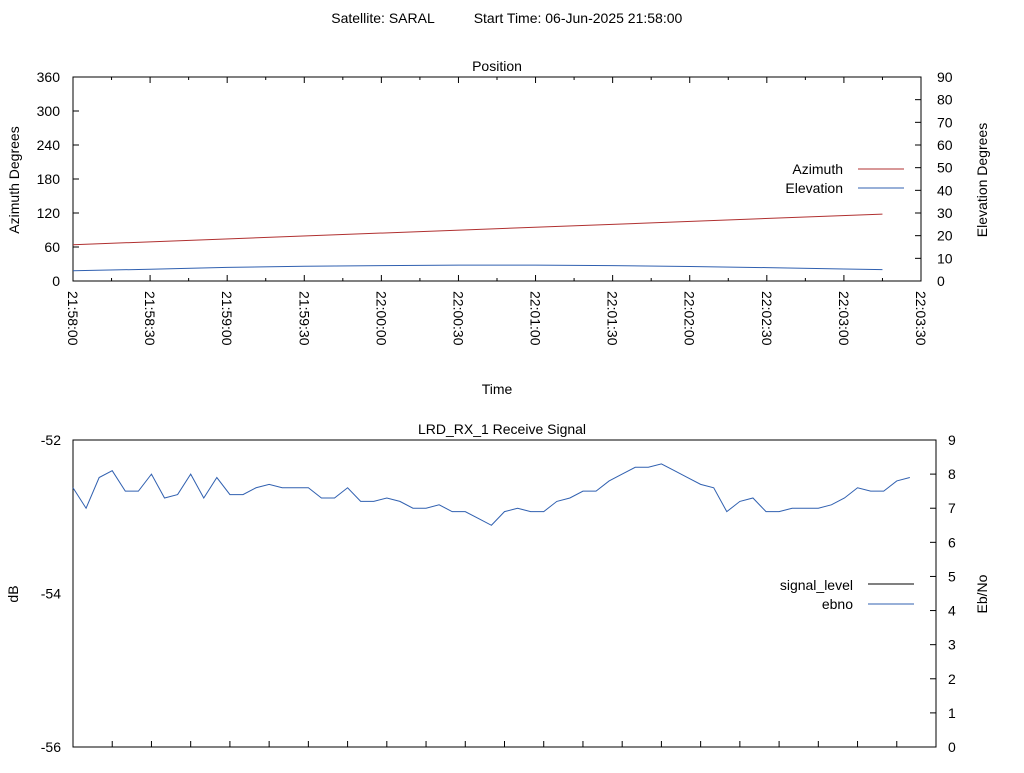 The image size is (1024, 773). I want to click on elevation-tick-label: 40, so click(945, 190).